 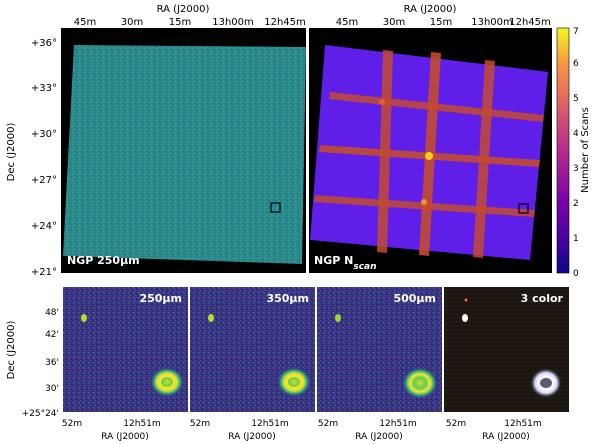 What do you see at coordinates (379, 349) in the screenshot?
I see `bottom-panel-500: 500μm` at bounding box center [379, 349].